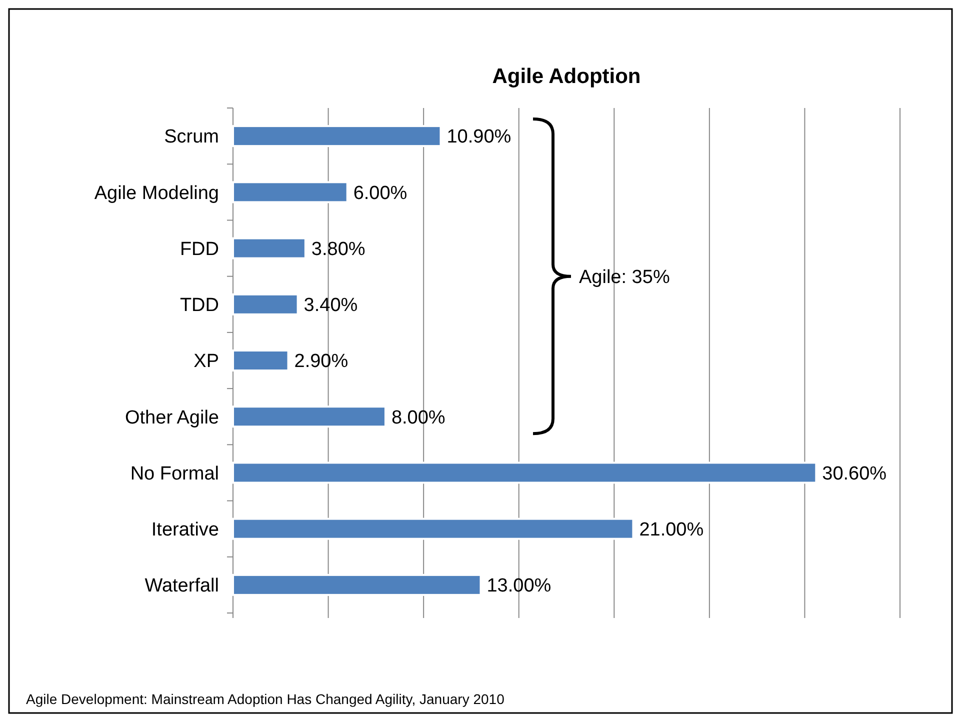  I want to click on y-tick-label: XP, so click(206, 361).